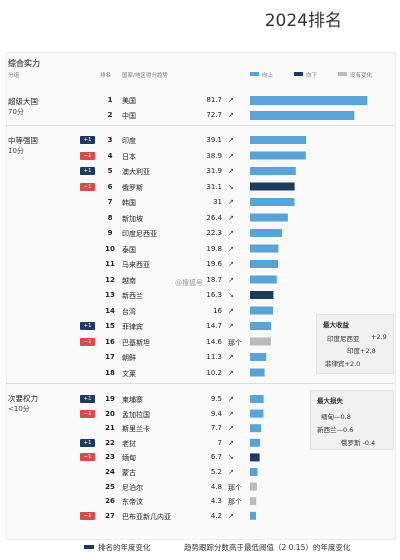  I want to click on country-label: 泰国, so click(129, 249).